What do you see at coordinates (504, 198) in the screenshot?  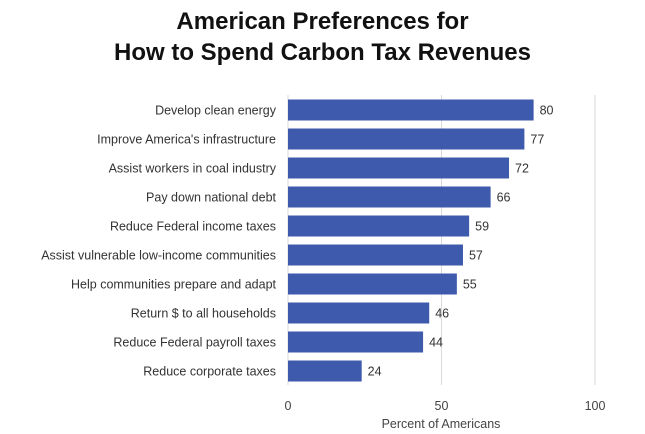 I see `value-label: 66` at bounding box center [504, 198].